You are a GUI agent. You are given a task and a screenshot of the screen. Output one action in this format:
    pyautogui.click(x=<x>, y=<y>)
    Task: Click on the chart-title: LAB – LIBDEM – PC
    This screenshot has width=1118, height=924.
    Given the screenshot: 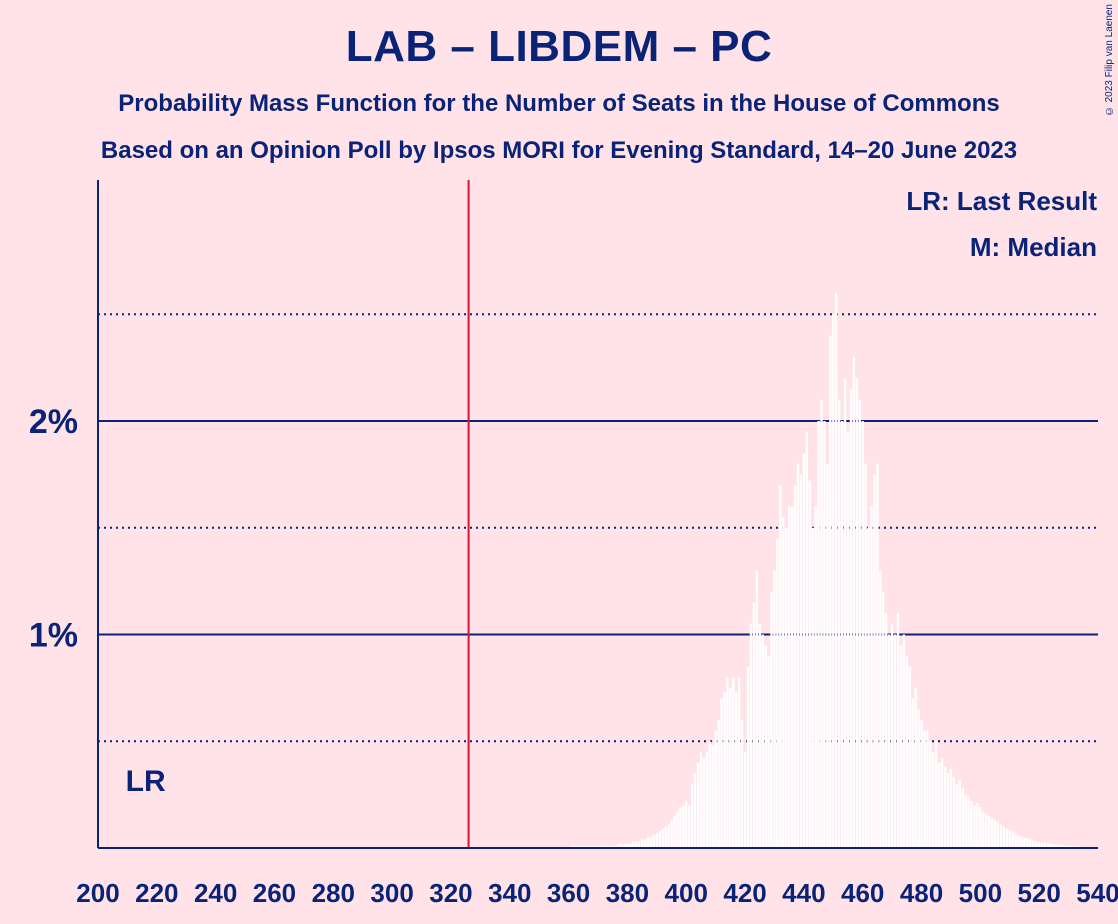 What is the action you would take?
    pyautogui.click(x=559, y=46)
    